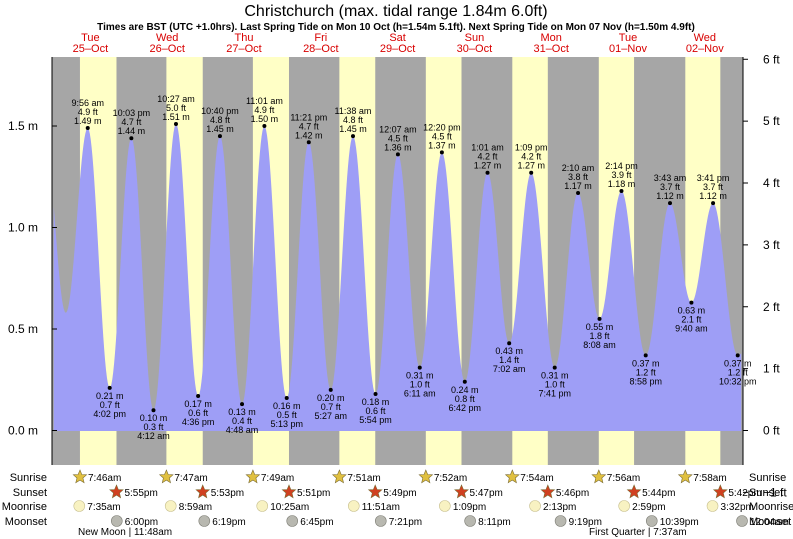 This screenshot has height=539, width=793. I want to click on day-name: Tue, so click(628, 38).